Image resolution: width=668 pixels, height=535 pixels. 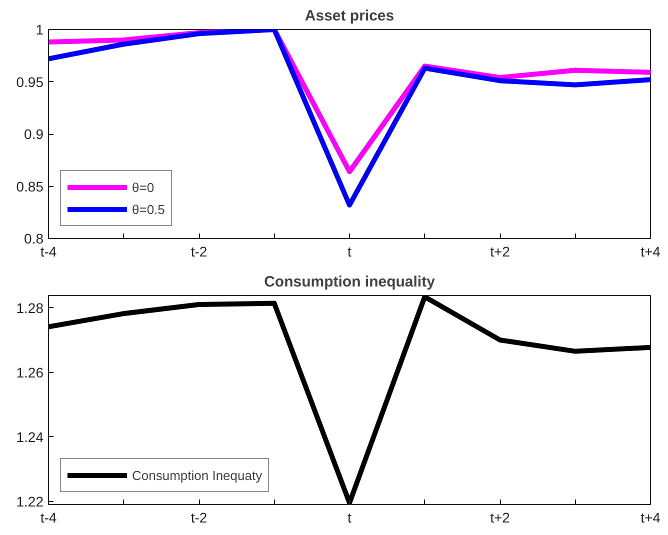 I want to click on legend-label: θ=0.5, so click(x=148, y=209).